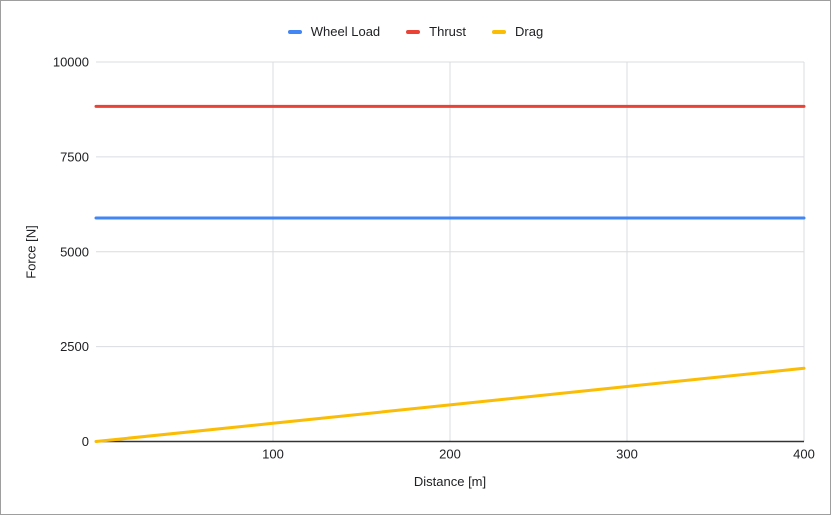 This screenshot has height=515, width=831. What do you see at coordinates (85, 441) in the screenshot?
I see `y-tick-label-0: 0` at bounding box center [85, 441].